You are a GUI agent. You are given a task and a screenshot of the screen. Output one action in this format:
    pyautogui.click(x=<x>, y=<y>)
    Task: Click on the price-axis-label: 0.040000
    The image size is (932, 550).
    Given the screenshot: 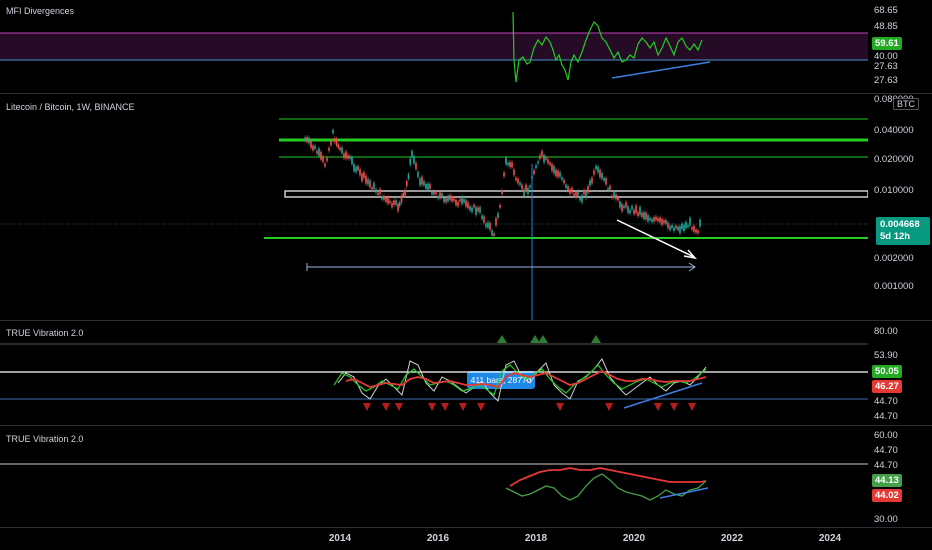 What is the action you would take?
    pyautogui.click(x=894, y=130)
    